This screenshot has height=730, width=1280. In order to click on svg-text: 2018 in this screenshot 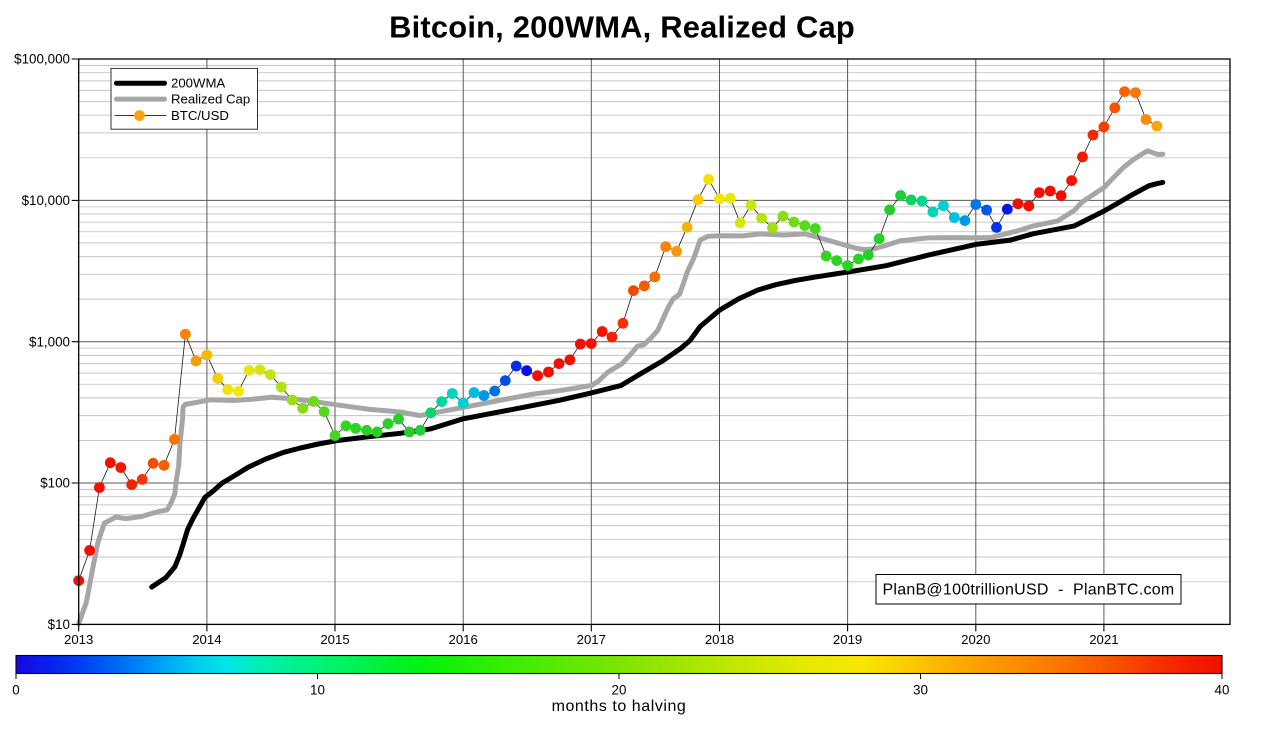, I will do `click(719, 639)`.